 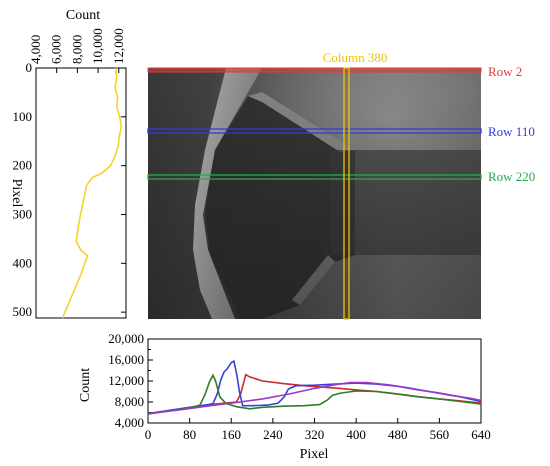 What do you see at coordinates (189, 434) in the screenshot?
I see `bottom-x-tick-label: 80` at bounding box center [189, 434].